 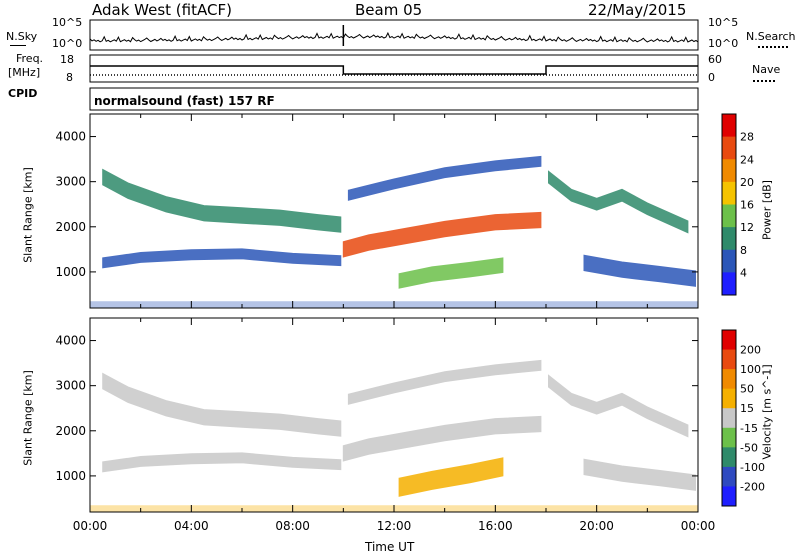 What do you see at coordinates (24, 72) in the screenshot?
I see `freq-unit-label: [MHz]` at bounding box center [24, 72].